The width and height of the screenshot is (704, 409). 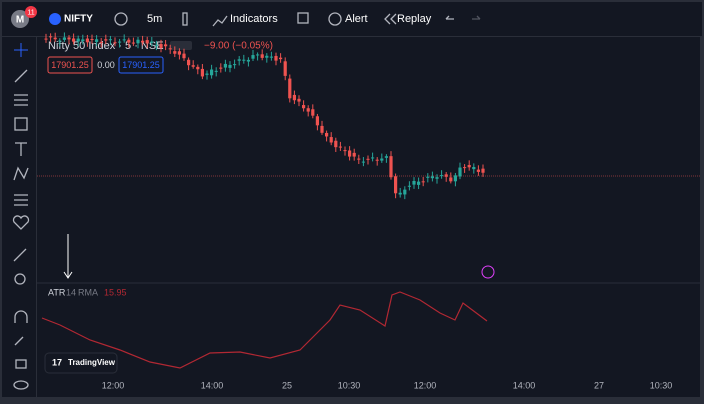 I want to click on visibility, so click(x=21, y=385).